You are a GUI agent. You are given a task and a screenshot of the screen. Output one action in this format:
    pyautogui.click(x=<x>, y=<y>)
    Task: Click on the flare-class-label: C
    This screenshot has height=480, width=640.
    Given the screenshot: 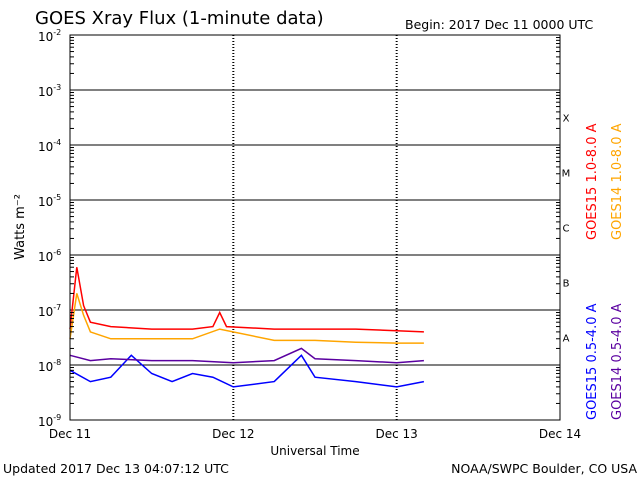 What is the action you would take?
    pyautogui.click(x=566, y=229)
    